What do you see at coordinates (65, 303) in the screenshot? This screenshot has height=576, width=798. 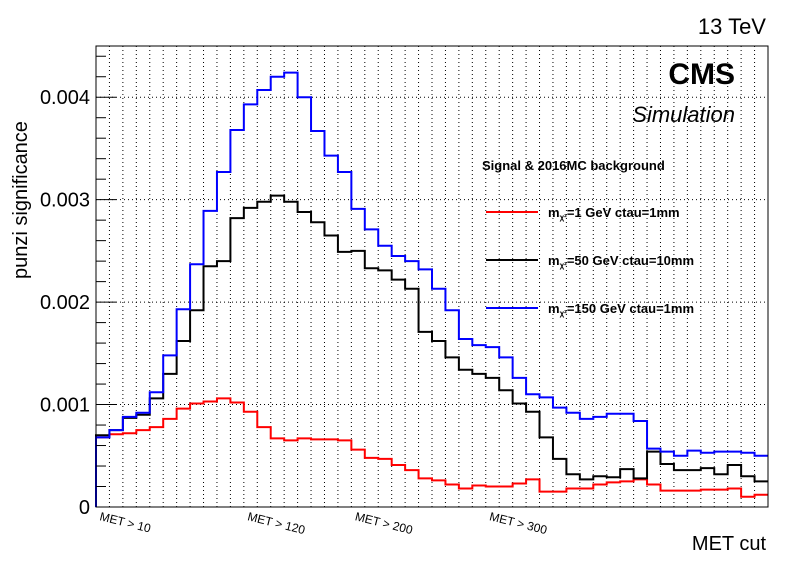 I see `y-tick-label: 0.002` at bounding box center [65, 303].